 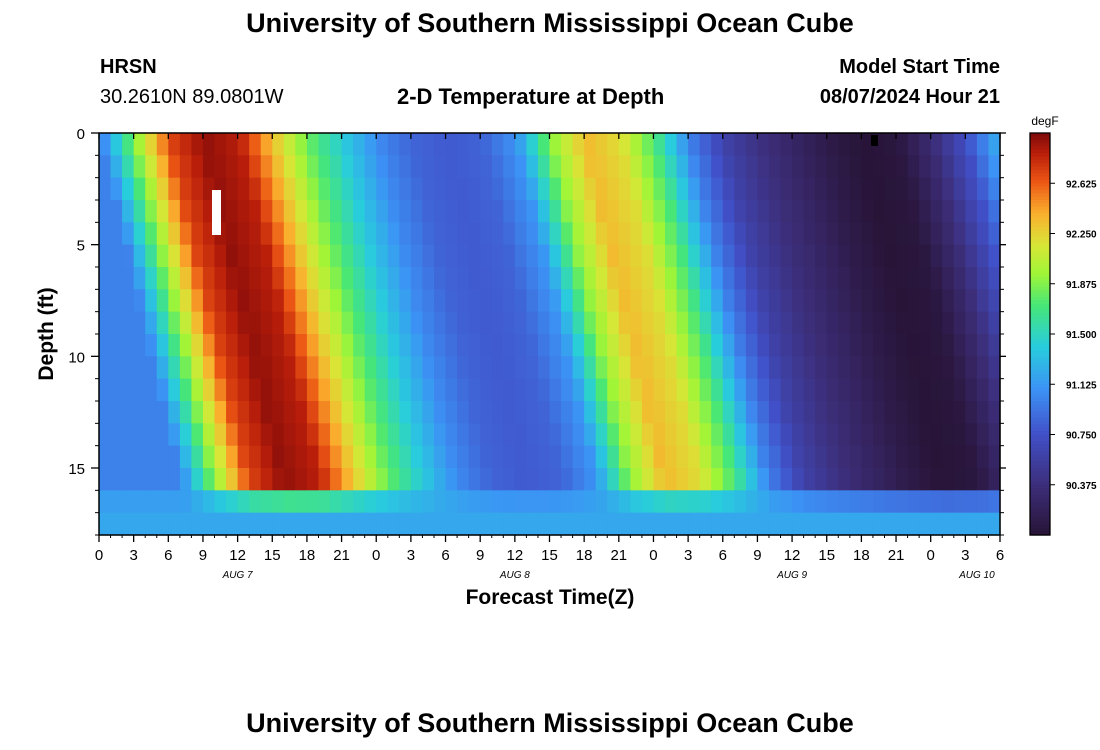 What do you see at coordinates (549, 555) in the screenshot?
I see `x-tick-label: 15` at bounding box center [549, 555].